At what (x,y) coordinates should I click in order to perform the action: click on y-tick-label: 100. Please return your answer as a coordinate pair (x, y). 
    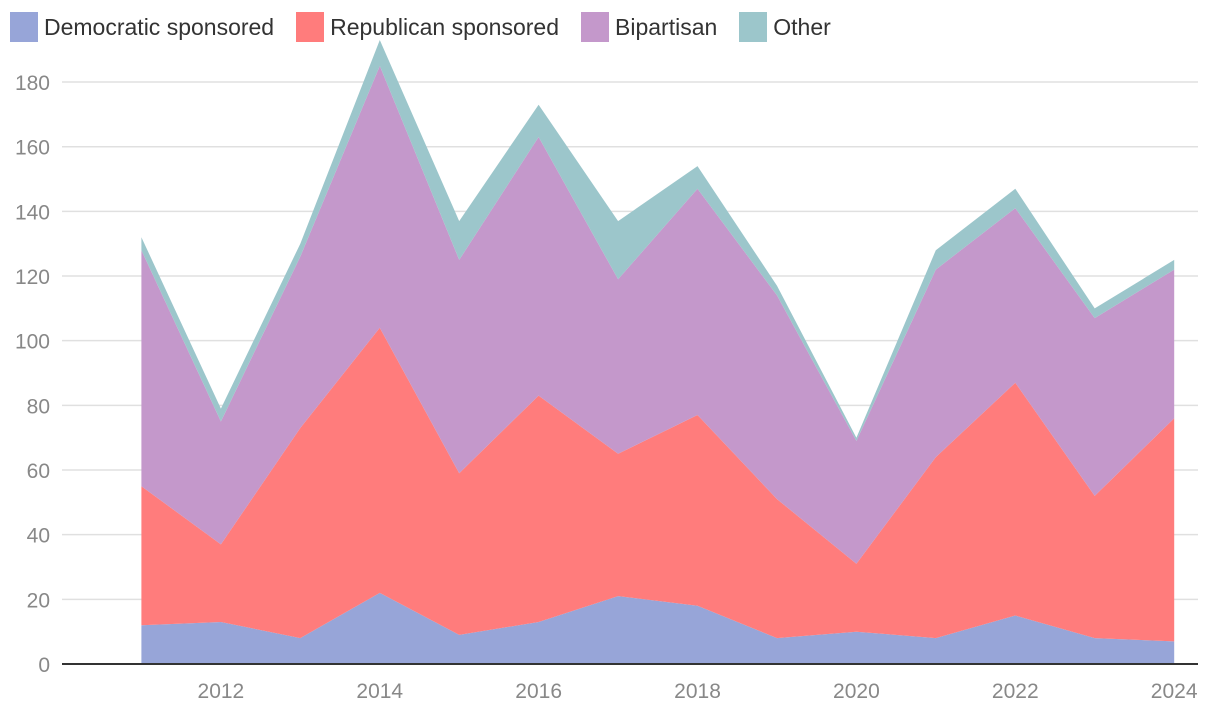
    Looking at the image, I should click on (32, 342).